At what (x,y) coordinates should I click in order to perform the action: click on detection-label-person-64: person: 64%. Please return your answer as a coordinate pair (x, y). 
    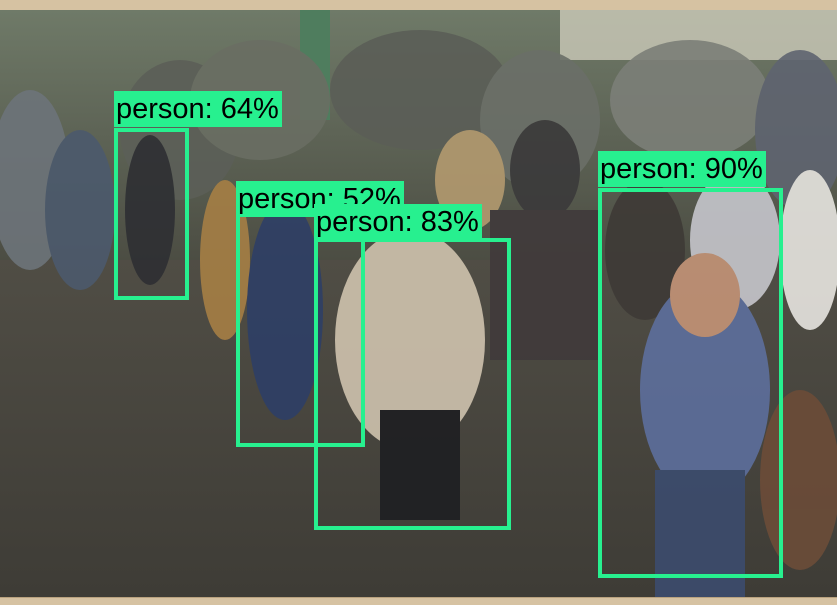
    Looking at the image, I should click on (198, 109).